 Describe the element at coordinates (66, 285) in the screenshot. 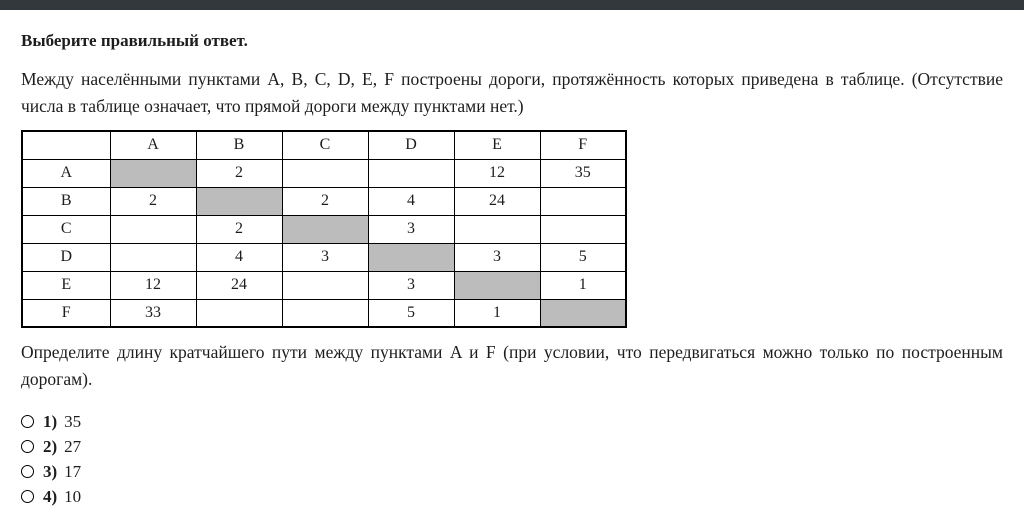

I see `row-header-E: E` at that location.